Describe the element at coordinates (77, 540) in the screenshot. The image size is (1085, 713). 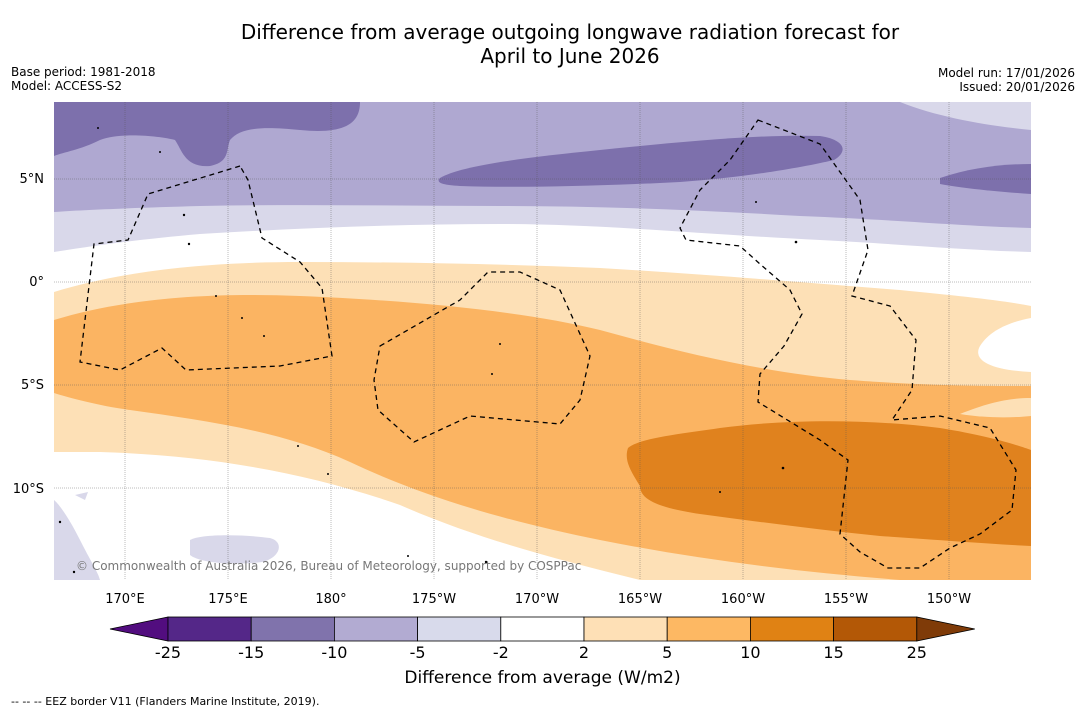
I see `purple-light-patch-sw` at that location.